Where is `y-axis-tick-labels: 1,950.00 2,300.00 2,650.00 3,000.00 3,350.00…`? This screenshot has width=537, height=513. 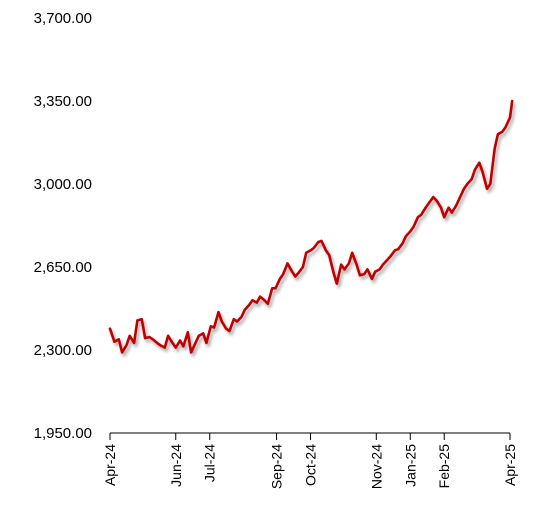
y-axis-tick-labels: 1,950.00 2,300.00 2,650.00 3,000.00 3,350.00… is located at coordinates (63, 226).